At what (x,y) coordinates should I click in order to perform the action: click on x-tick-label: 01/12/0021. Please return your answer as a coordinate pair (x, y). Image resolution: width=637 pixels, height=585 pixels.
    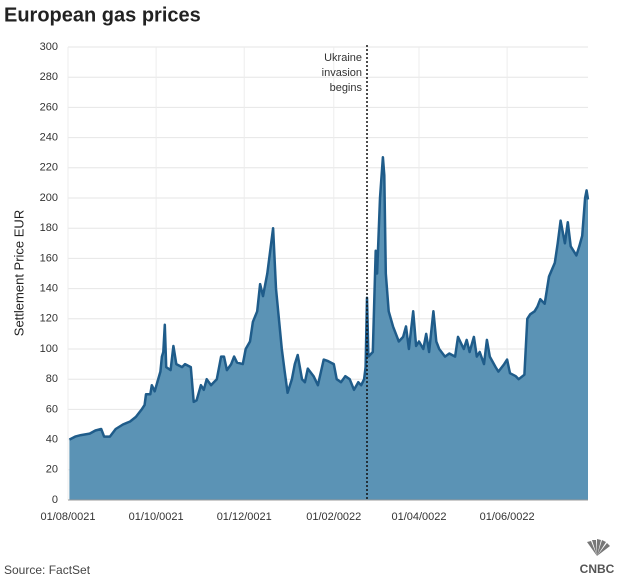
    Looking at the image, I should click on (244, 517).